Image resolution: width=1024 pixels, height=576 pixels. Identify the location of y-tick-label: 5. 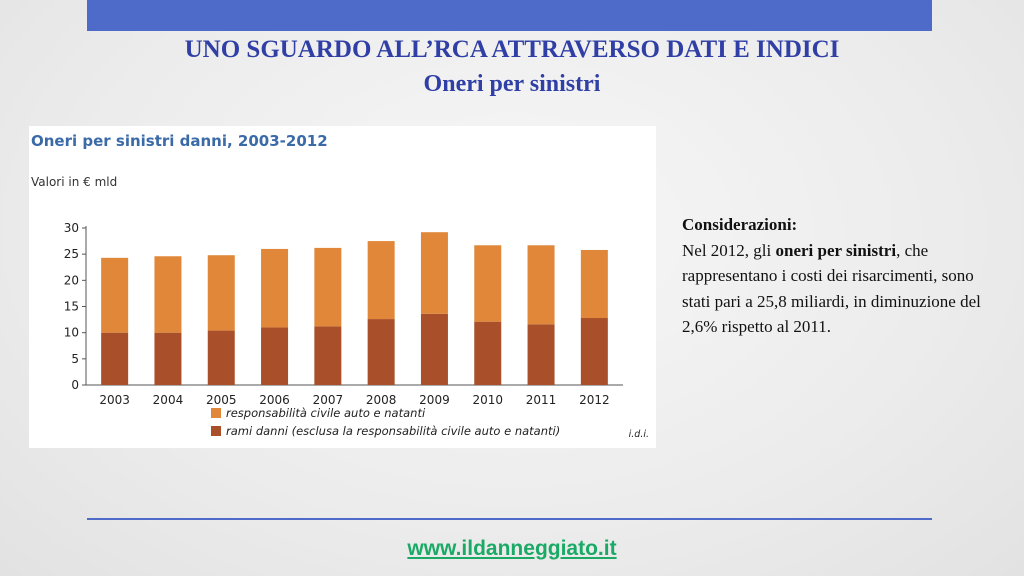
(75, 359).